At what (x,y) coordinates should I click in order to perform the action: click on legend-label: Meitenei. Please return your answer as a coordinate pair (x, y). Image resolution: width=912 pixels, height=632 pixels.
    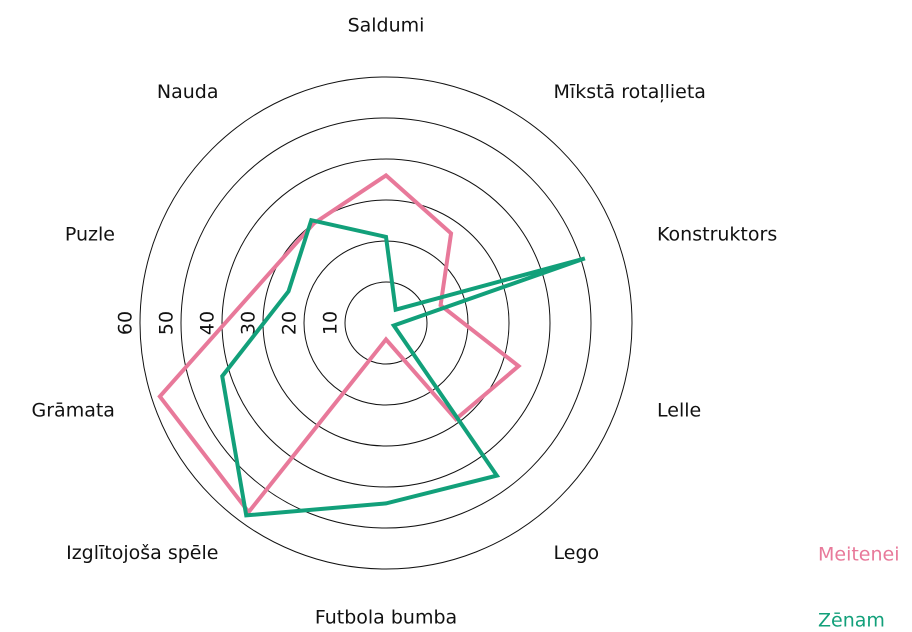
    Looking at the image, I should click on (859, 555).